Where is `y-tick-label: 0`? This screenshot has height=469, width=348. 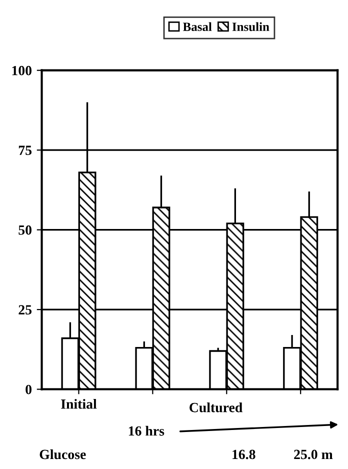 y-tick-label: 0 is located at coordinates (29, 389).